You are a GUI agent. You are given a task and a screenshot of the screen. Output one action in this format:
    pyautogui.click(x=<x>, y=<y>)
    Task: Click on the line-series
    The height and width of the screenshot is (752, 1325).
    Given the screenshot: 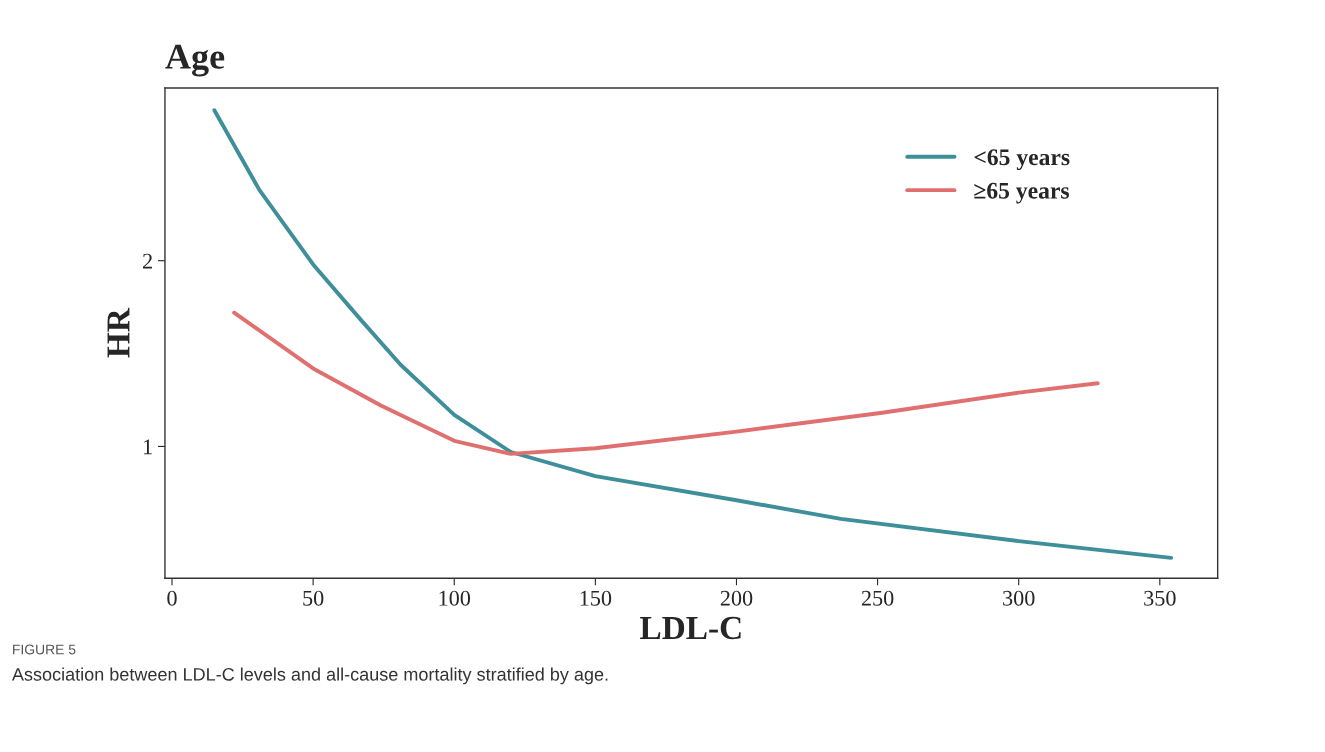 What is the action you would take?
    pyautogui.click(x=666, y=383)
    